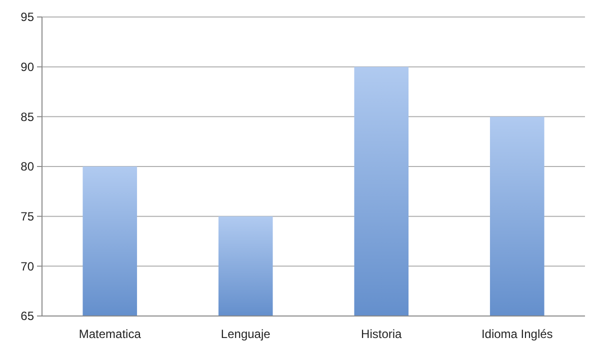 The height and width of the screenshot is (355, 600). I want to click on x-tick-label: Historia, so click(381, 334).